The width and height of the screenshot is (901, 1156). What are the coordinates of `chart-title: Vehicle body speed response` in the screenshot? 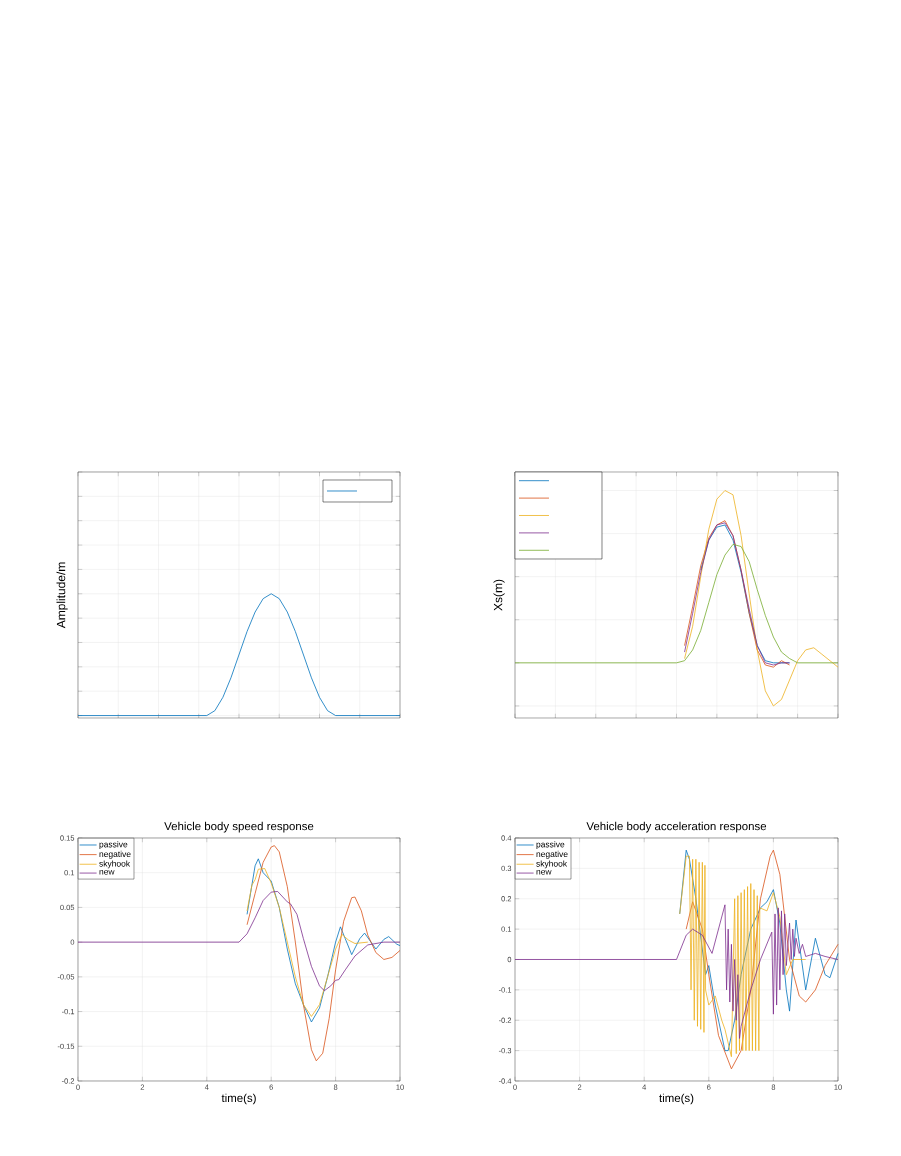 It's located at (239, 827).